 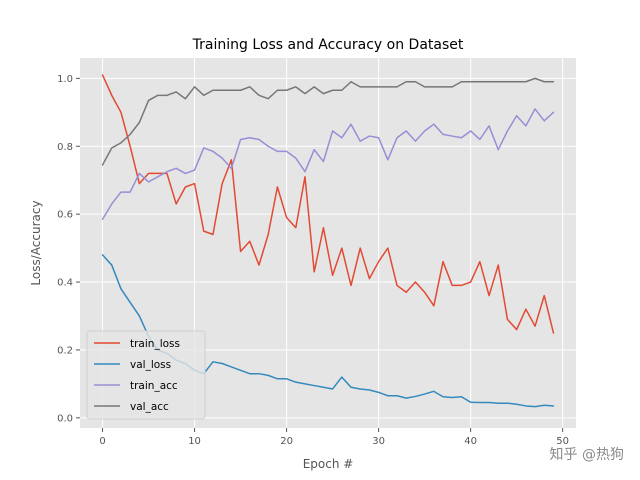 I want to click on x-tick-label: 10, so click(x=194, y=441).